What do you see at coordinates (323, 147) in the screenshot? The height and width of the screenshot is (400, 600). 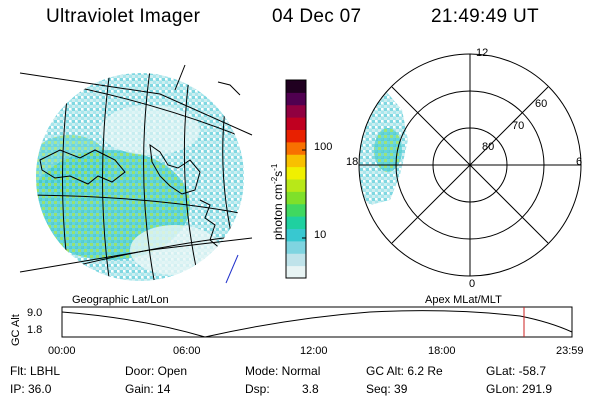 I see `colorbar-tick-100: 100` at bounding box center [323, 147].